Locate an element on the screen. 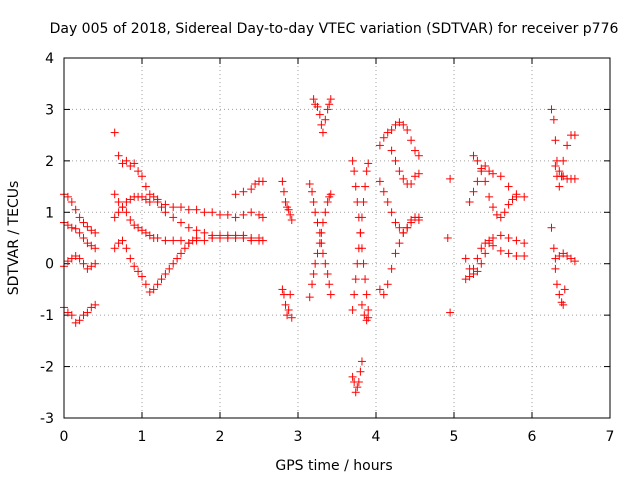 The image size is (640, 480). y-tick-label: -2 is located at coordinates (47, 368).